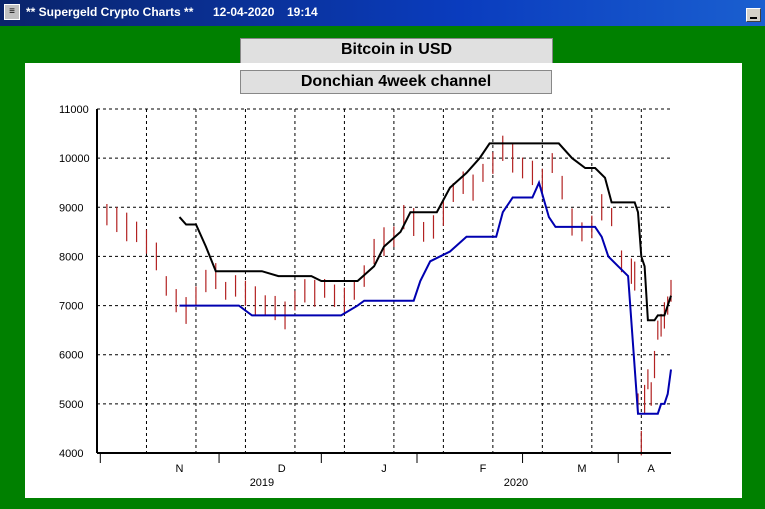  What do you see at coordinates (262, 483) in the screenshot?
I see `x-year-label: 2019` at bounding box center [262, 483].